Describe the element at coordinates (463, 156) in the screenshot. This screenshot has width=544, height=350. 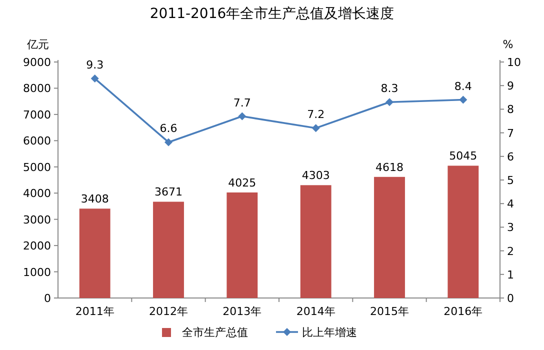
I see `data-label: 5045` at that location.